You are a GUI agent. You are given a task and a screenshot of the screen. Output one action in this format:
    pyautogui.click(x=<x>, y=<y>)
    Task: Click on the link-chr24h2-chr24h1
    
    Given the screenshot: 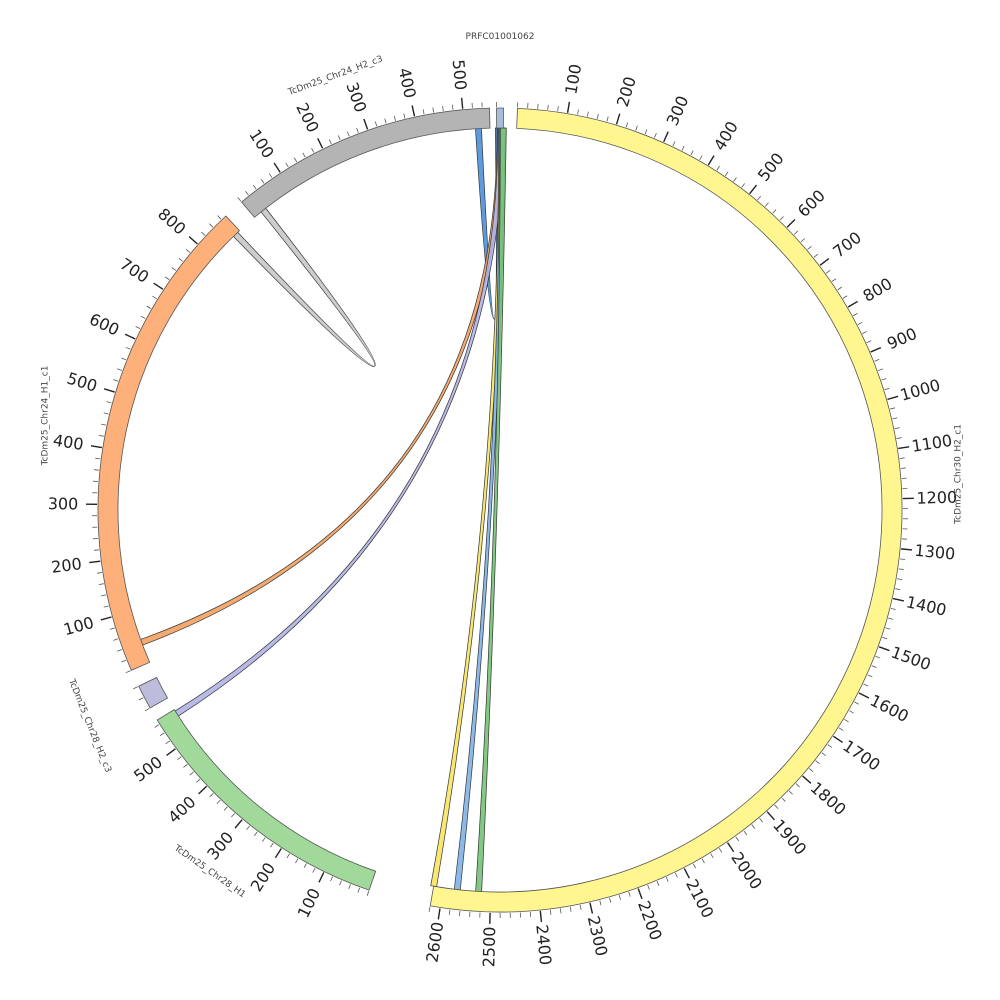 What is the action you would take?
    pyautogui.click(x=304, y=287)
    